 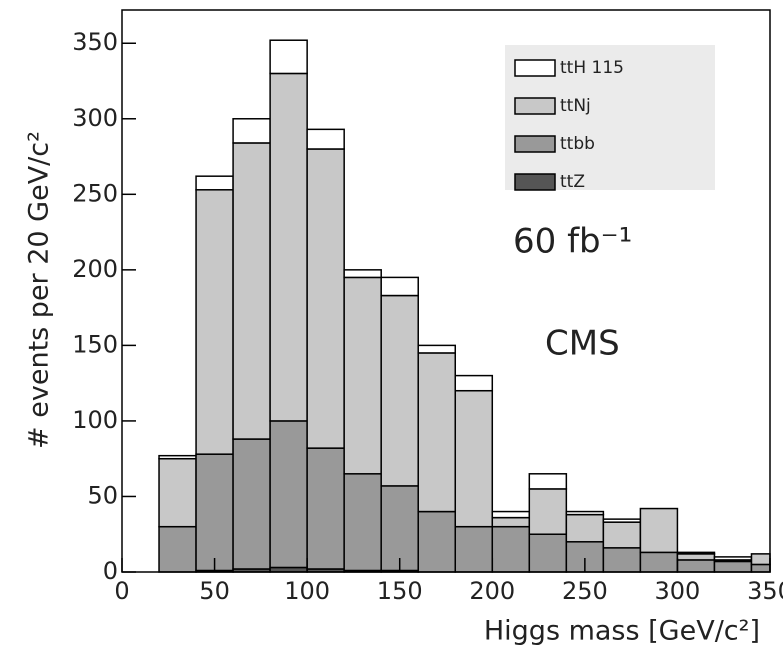 I want to click on x-tick-label: 50, so click(x=214, y=591).